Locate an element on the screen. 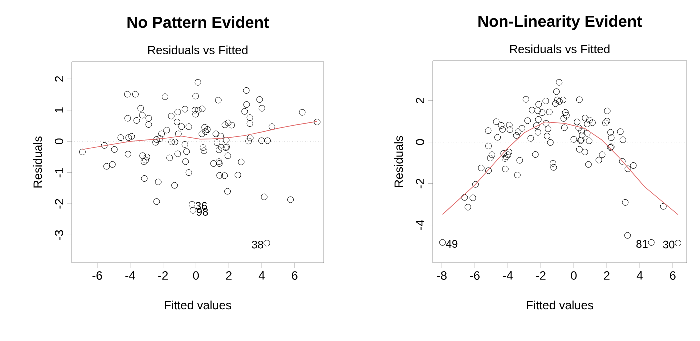 The width and height of the screenshot is (700, 341). annotation: 30 is located at coordinates (669, 244).